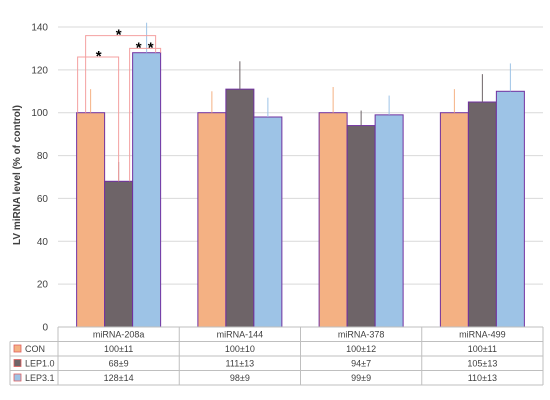  What do you see at coordinates (43, 199) in the screenshot?
I see `y-tick-label: 60` at bounding box center [43, 199].